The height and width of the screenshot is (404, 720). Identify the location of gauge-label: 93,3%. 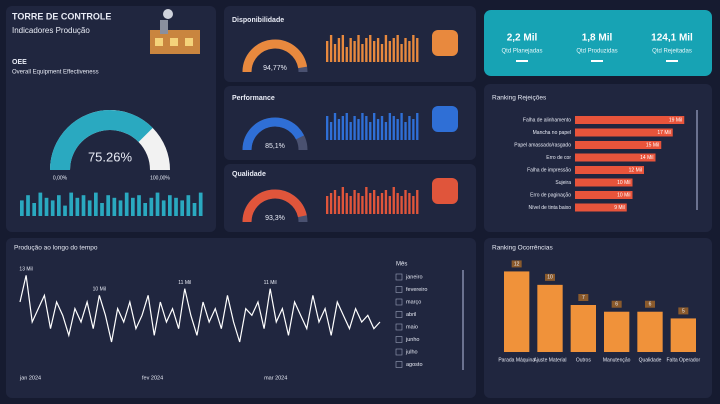
(275, 218).